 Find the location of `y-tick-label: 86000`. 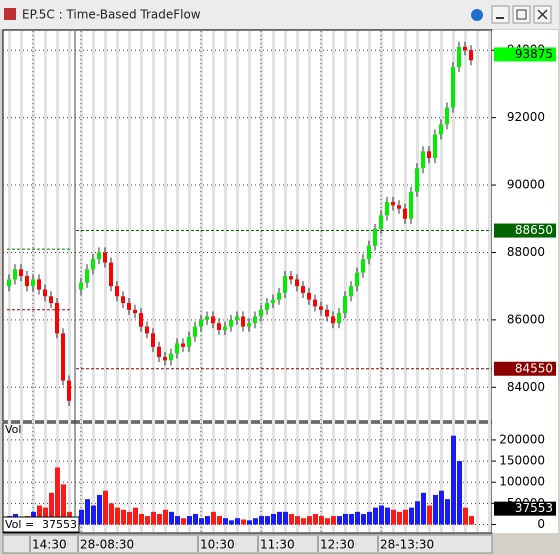

y-tick-label: 86000 is located at coordinates (526, 319).